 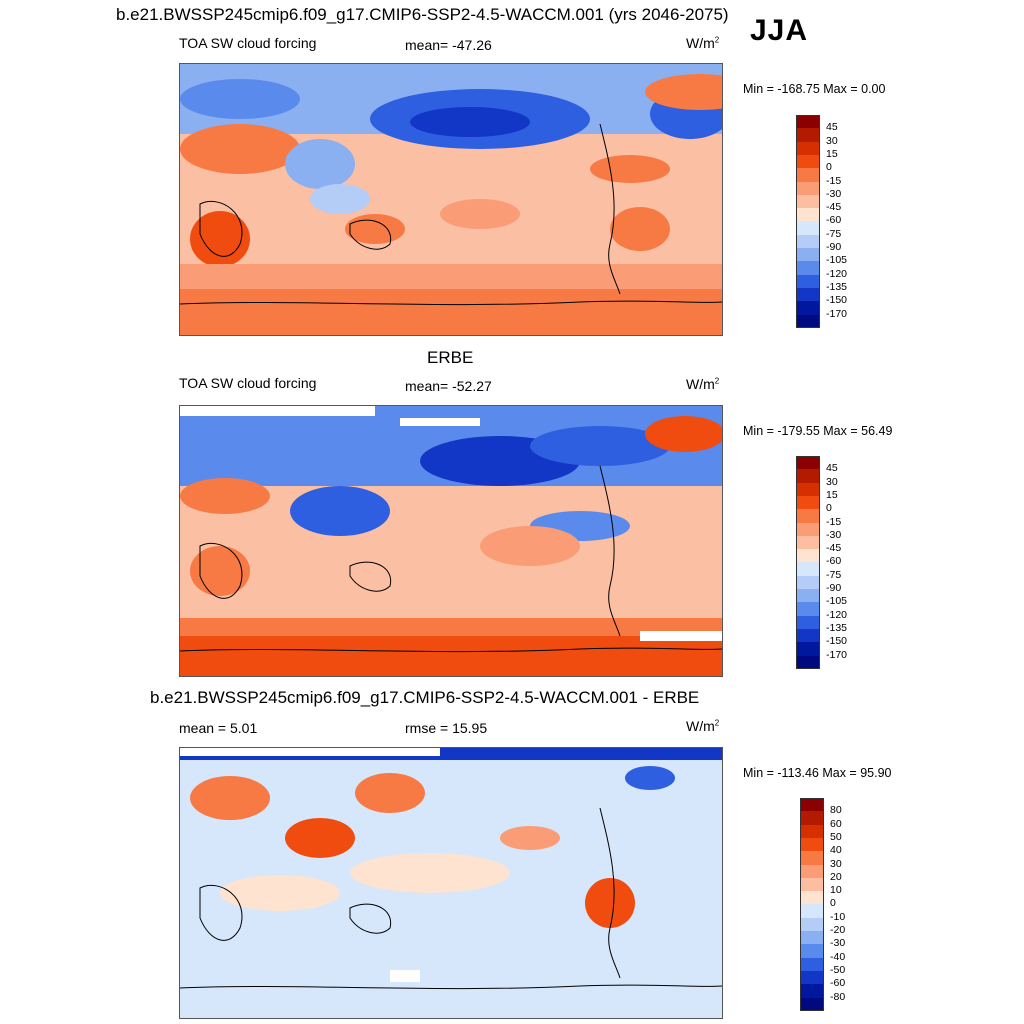 What do you see at coordinates (450, 357) in the screenshot?
I see `panel2-heading: ERBE` at bounding box center [450, 357].